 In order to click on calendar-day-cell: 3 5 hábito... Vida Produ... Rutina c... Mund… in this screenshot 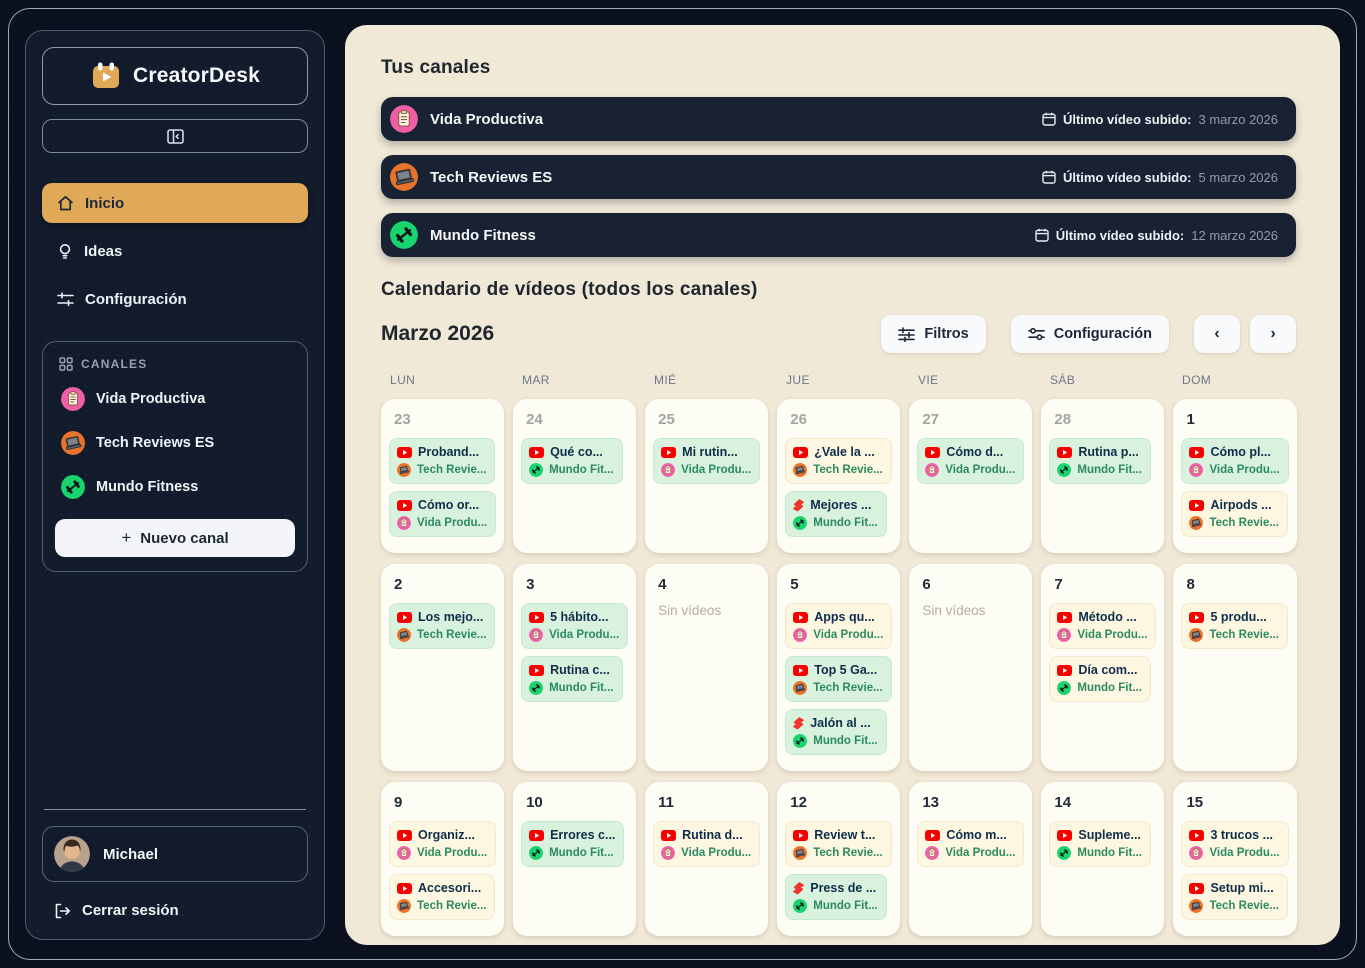, I will do `click(575, 667)`.